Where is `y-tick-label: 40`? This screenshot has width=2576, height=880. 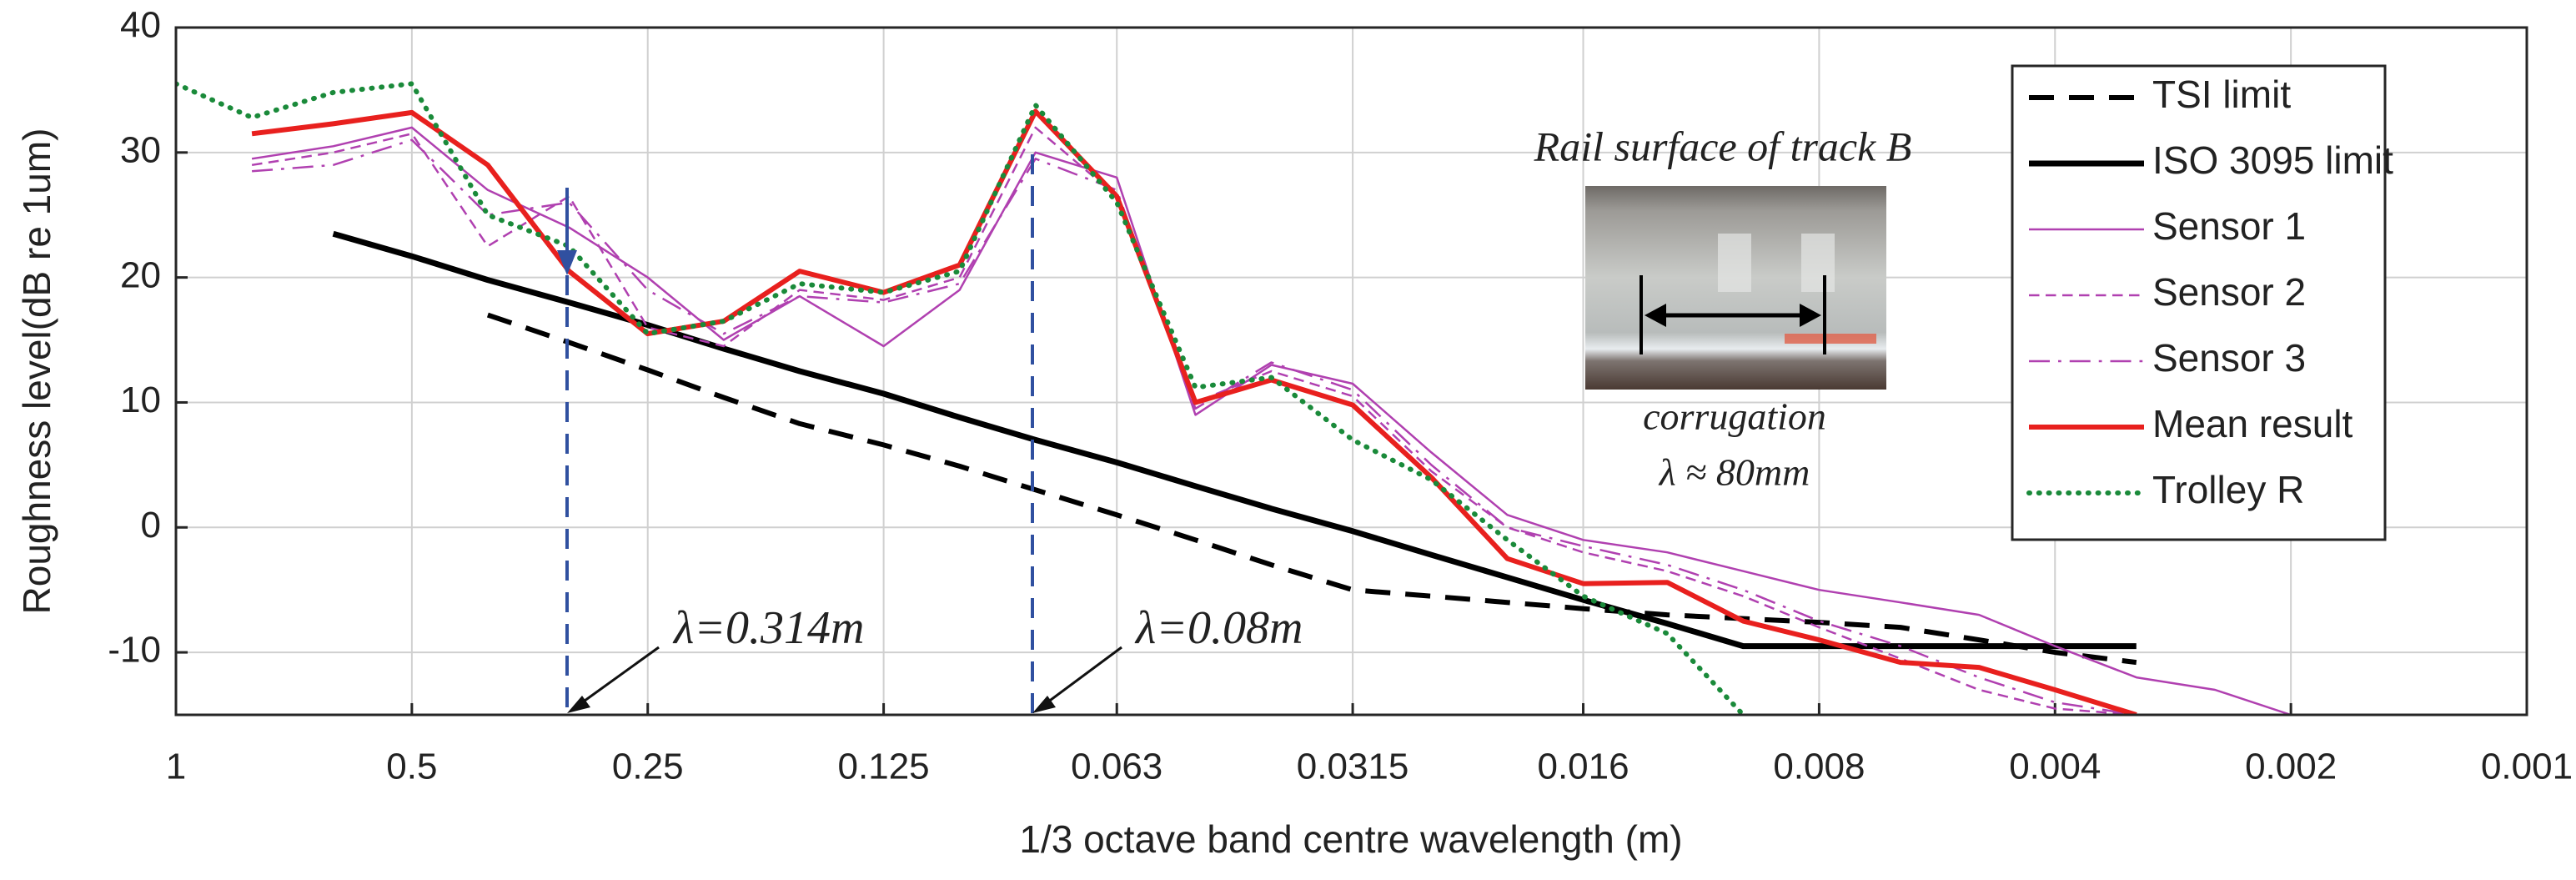 y-tick-label: 40 is located at coordinates (140, 25).